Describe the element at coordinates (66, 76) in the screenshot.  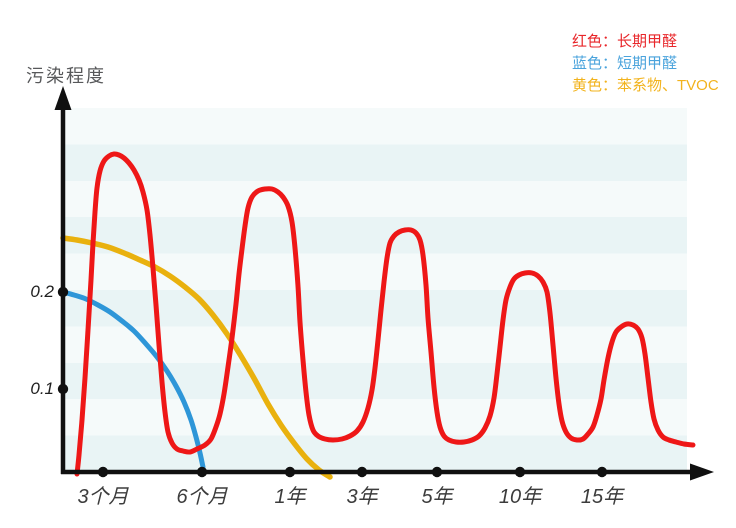
I see `y-axis-title: 污染程度` at that location.